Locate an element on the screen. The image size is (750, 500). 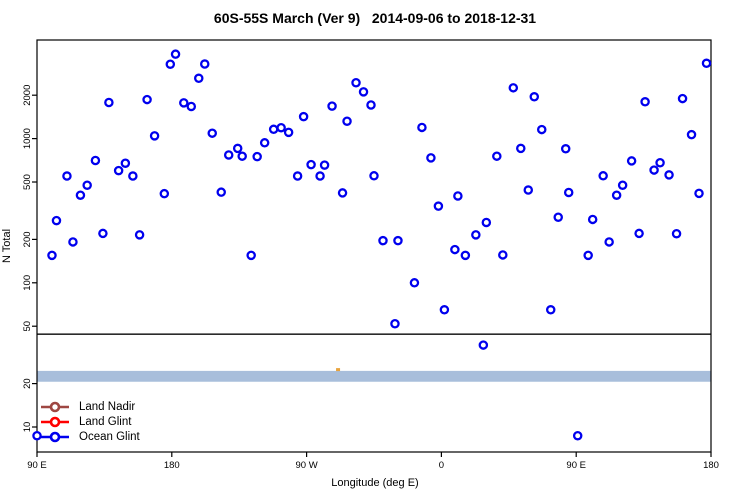
y-tick-label: 200 is located at coordinates (27, 239).